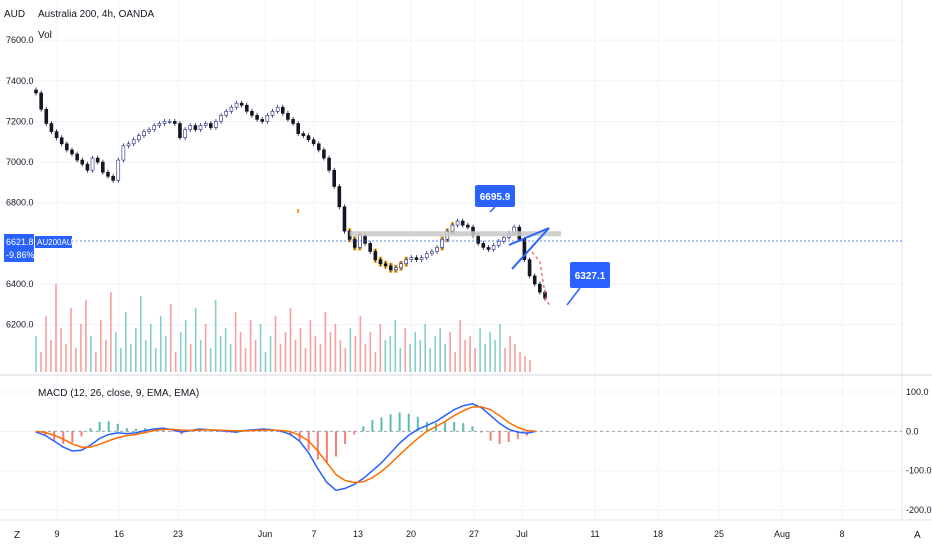  What do you see at coordinates (719, 534) in the screenshot?
I see `time-tick-label: 25` at bounding box center [719, 534].